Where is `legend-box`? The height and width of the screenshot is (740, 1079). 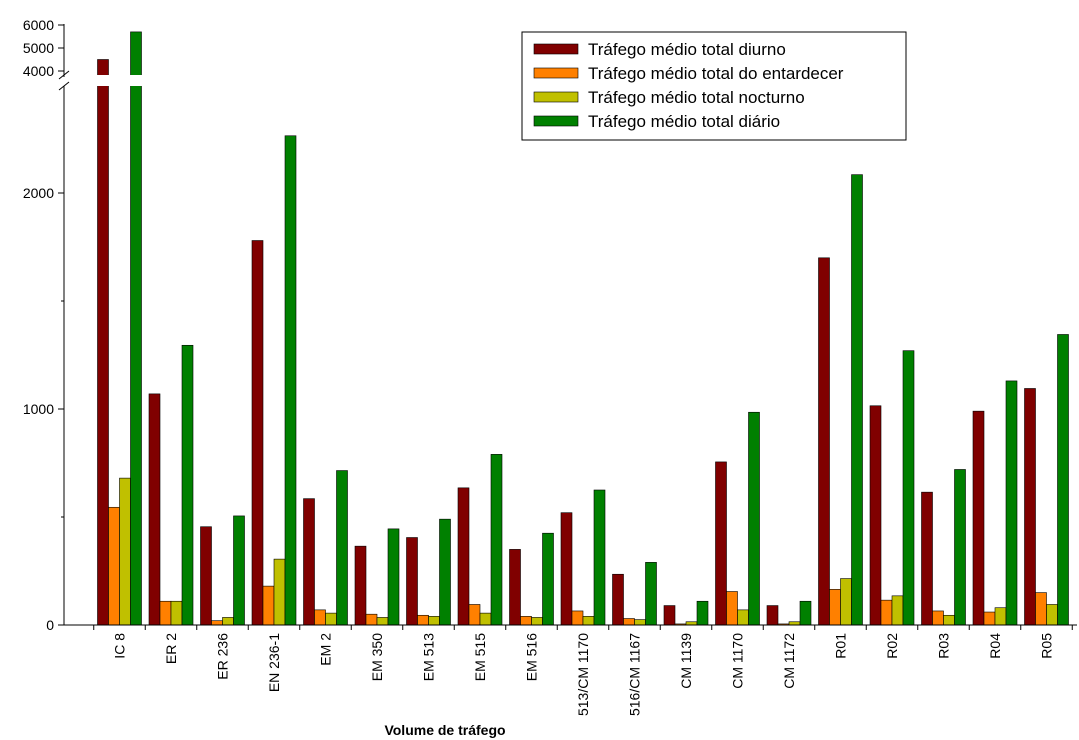 legend-box is located at coordinates (714, 86).